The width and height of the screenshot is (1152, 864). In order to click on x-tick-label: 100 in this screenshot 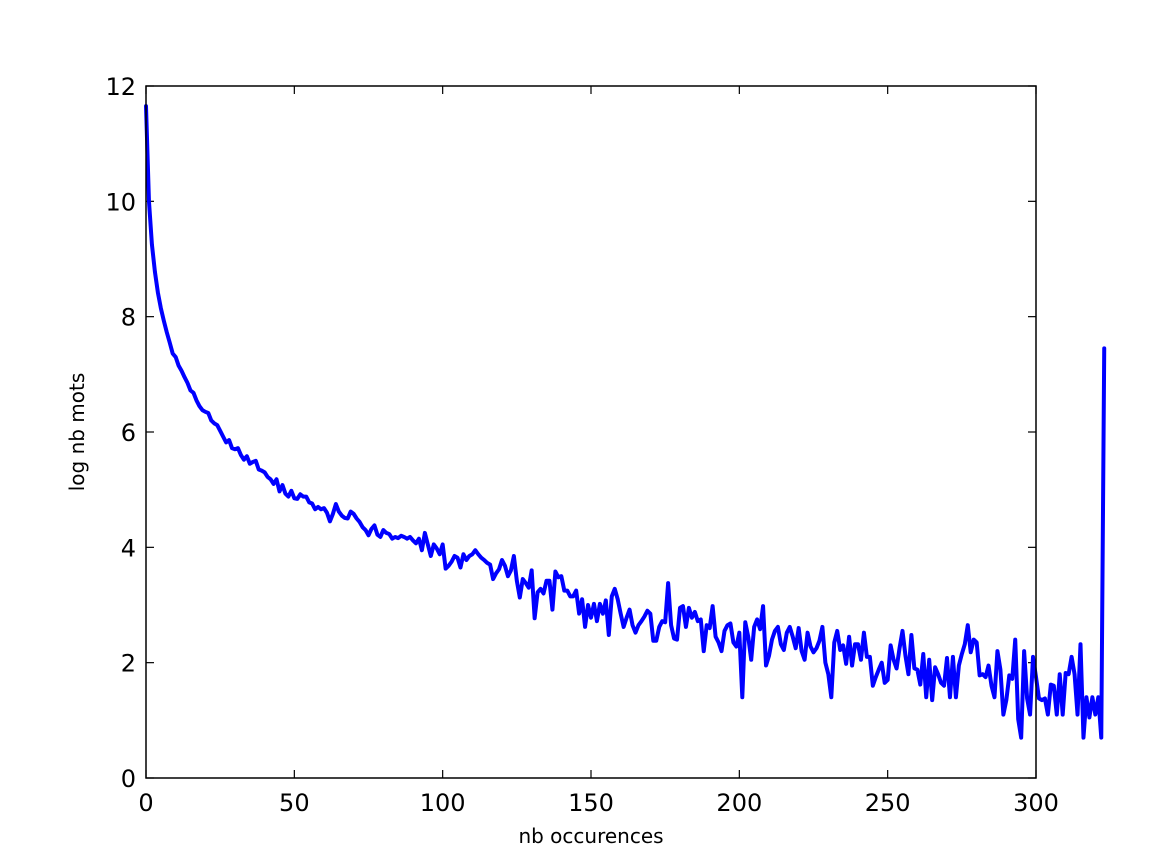, I will do `click(443, 803)`.